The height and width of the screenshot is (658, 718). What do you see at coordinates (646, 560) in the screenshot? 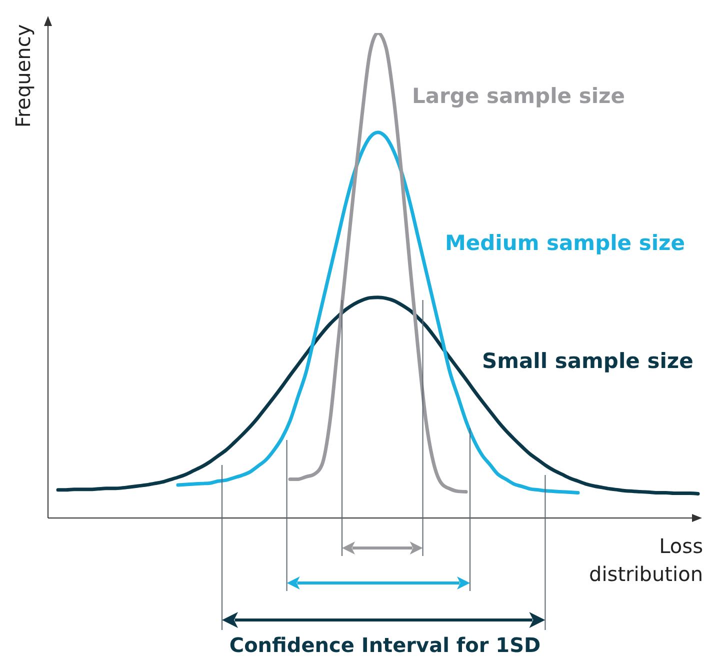
I see `x-axis-title: Loss distribution` at bounding box center [646, 560].